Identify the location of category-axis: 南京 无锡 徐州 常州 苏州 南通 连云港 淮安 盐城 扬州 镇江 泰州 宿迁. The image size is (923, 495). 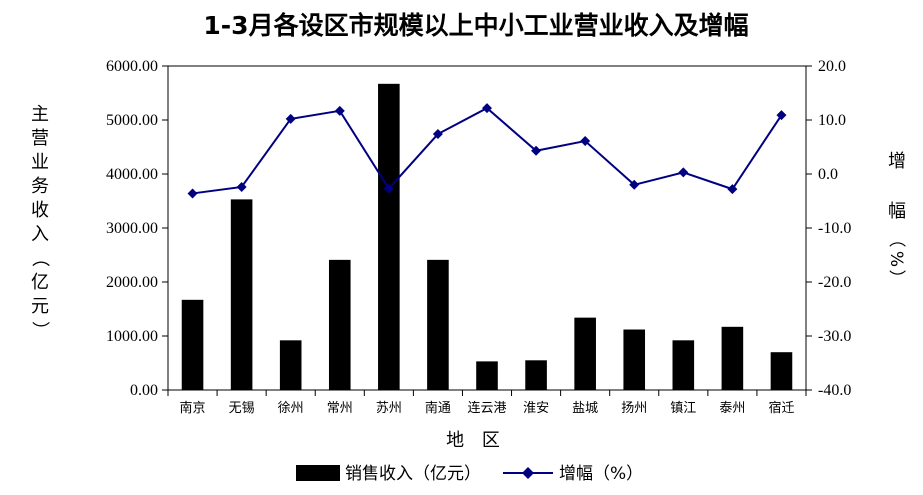
(487, 403).